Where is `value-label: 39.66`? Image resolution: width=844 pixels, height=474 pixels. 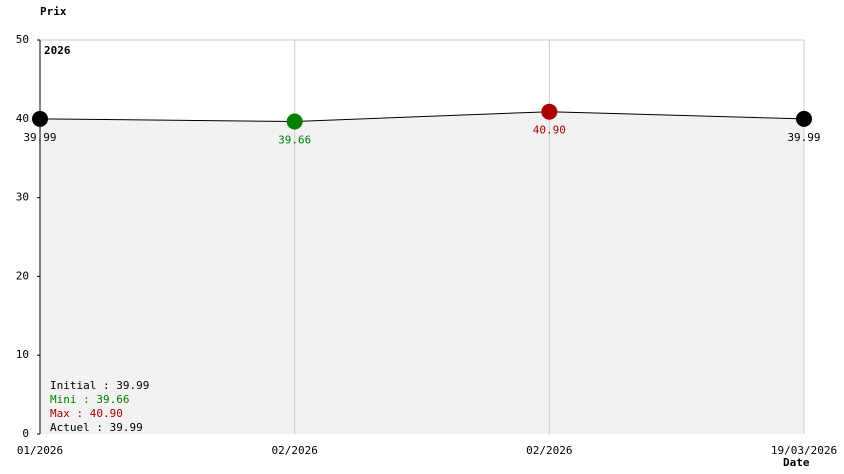 value-label: 39.66 is located at coordinates (294, 139).